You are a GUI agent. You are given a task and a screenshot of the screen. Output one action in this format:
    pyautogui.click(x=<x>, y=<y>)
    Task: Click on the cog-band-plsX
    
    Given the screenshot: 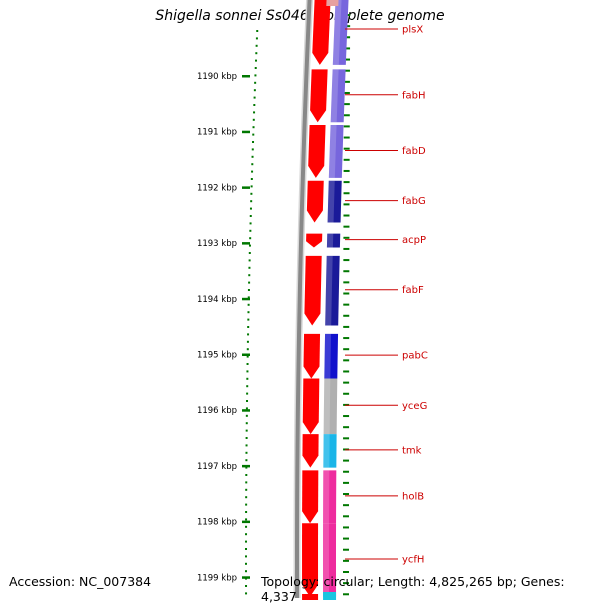 What is the action you would take?
    pyautogui.click(x=340, y=32)
    